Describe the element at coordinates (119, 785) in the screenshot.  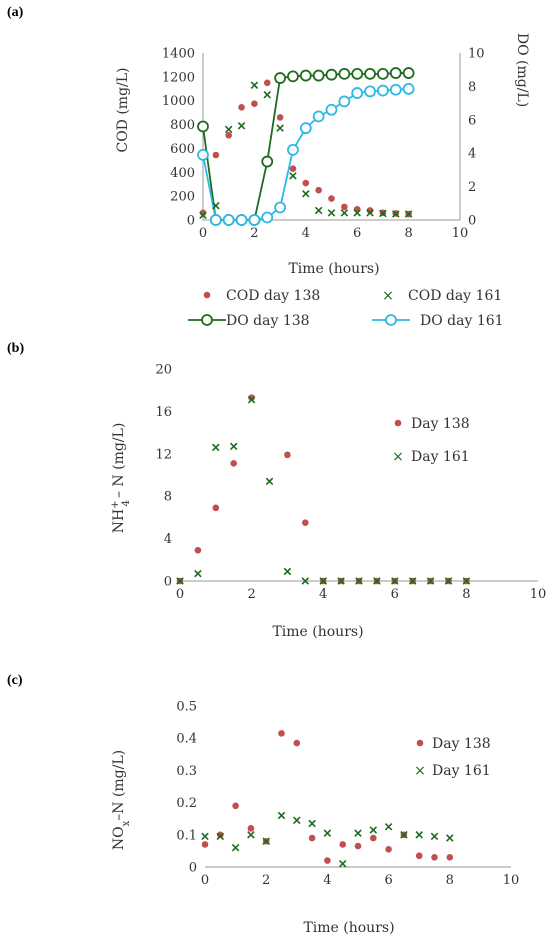
I see `y-title-rest: –N (mg/L)` at that location.